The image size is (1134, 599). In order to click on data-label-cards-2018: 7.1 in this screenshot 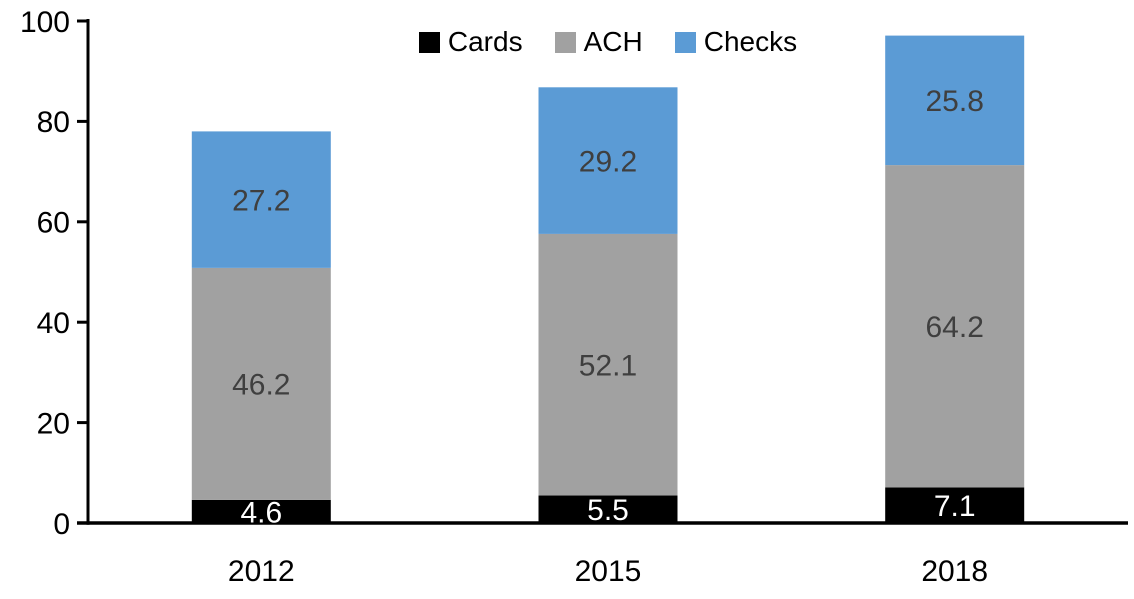, I will do `click(955, 506)`.